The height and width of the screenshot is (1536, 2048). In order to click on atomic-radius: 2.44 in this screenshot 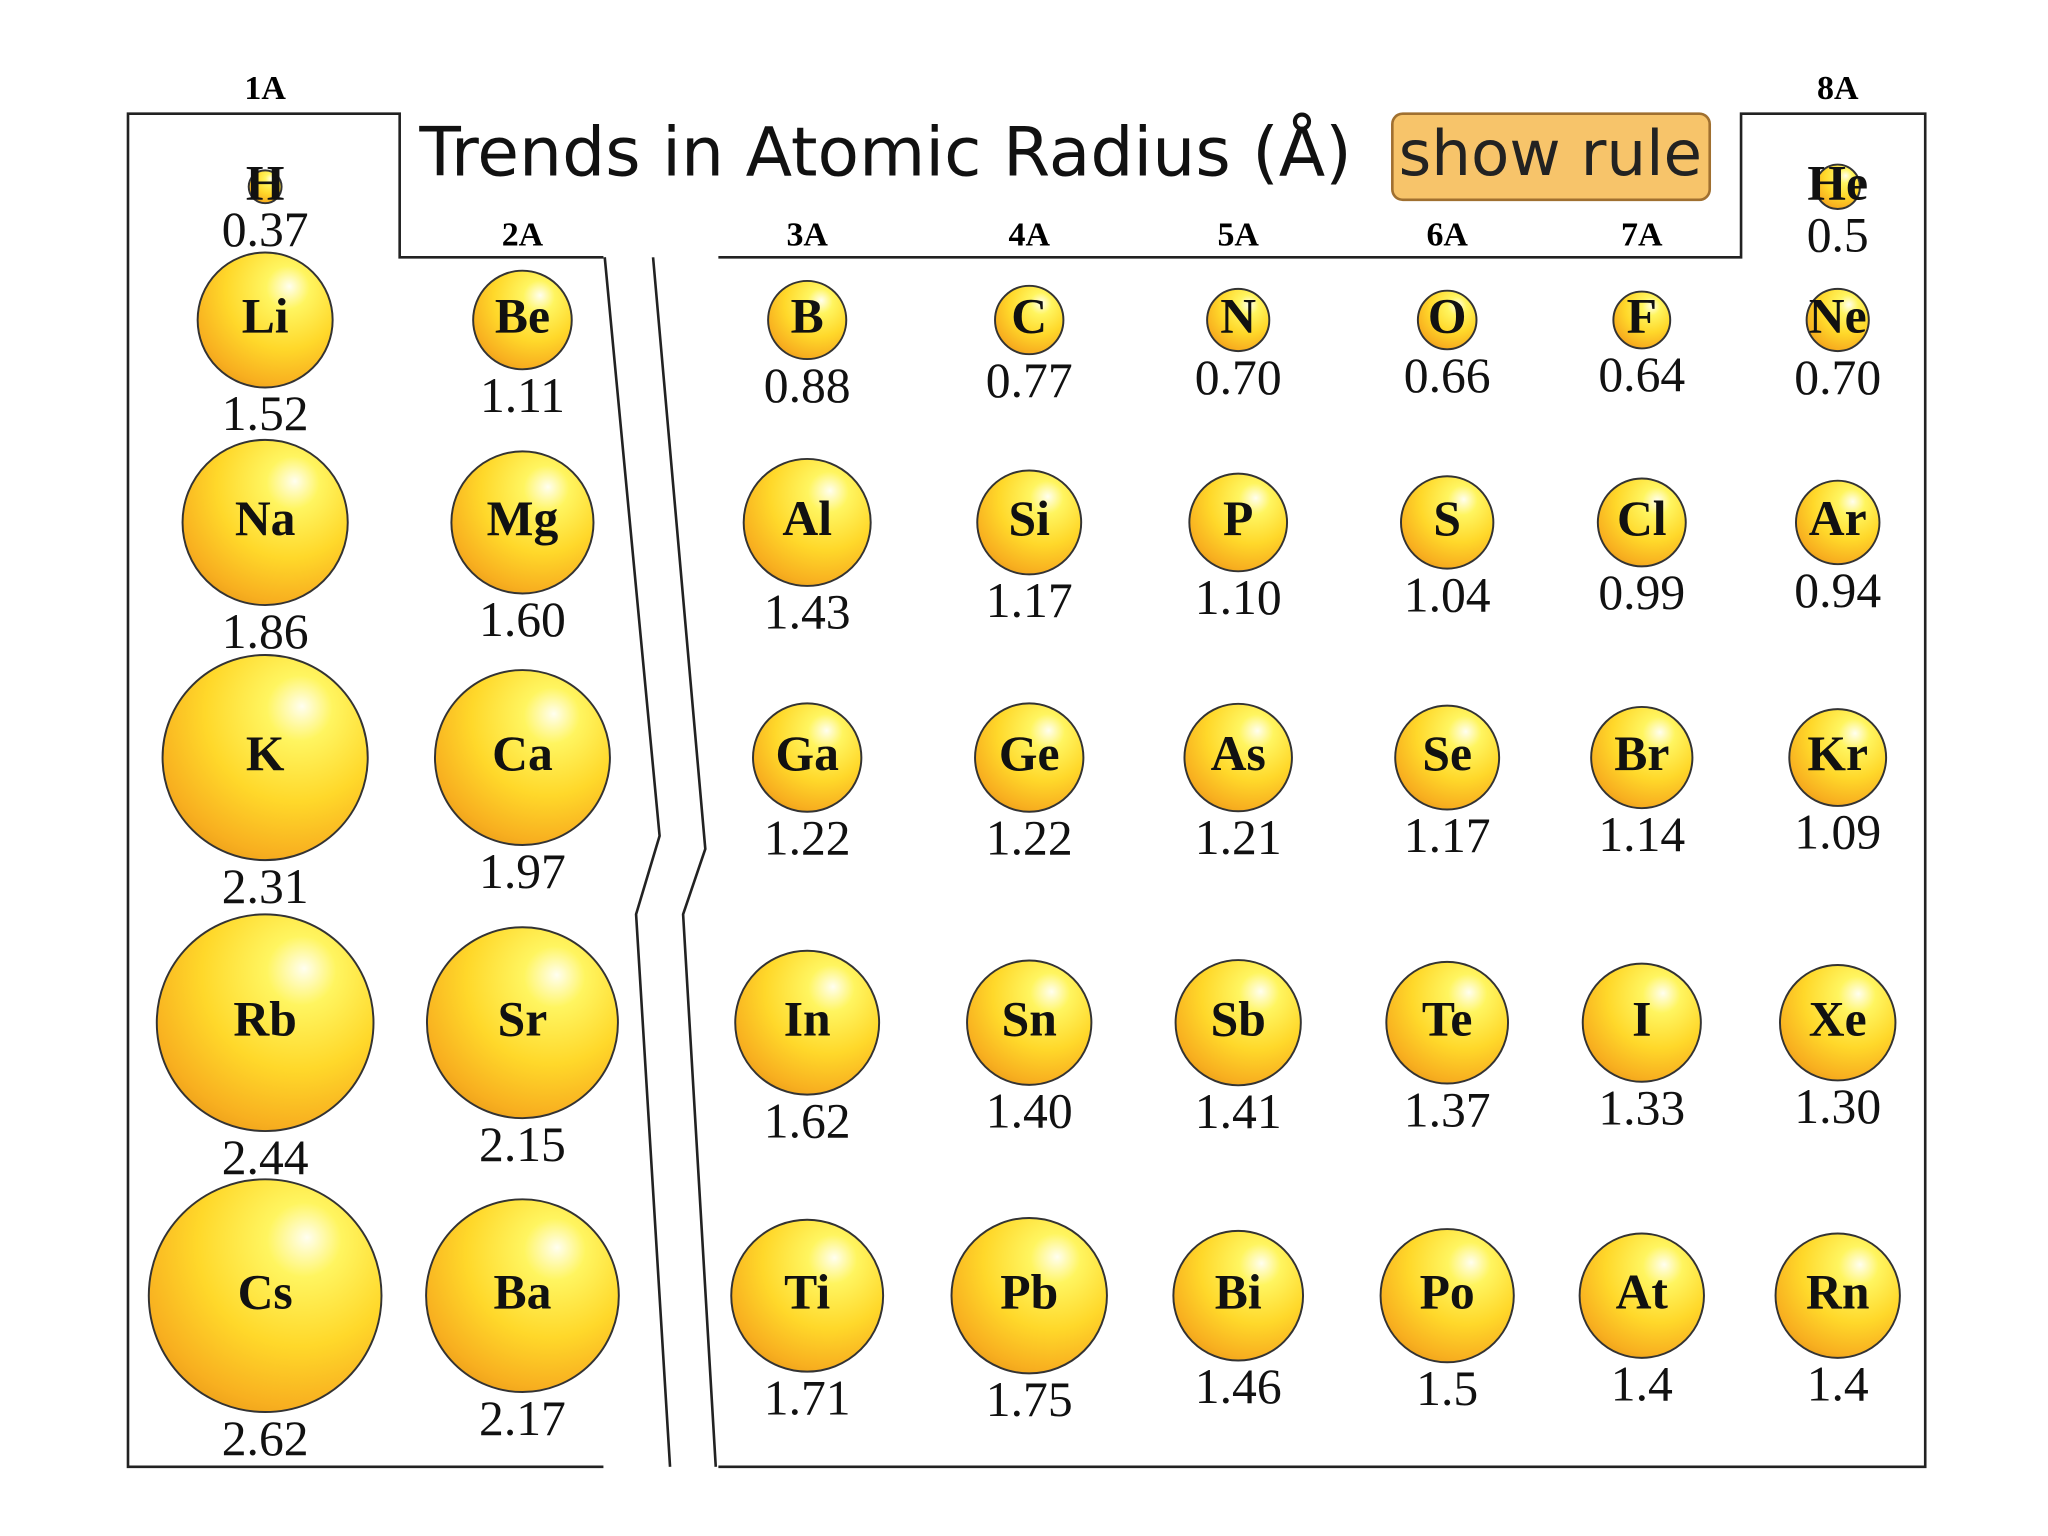, I will do `click(265, 1157)`.